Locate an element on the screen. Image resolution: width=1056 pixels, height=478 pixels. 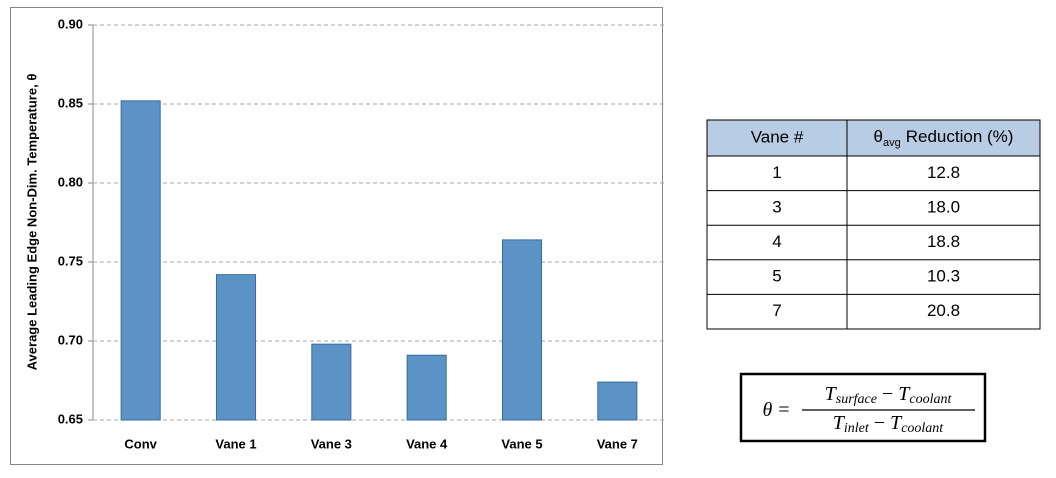
cell: 10.3 is located at coordinates (943, 276).